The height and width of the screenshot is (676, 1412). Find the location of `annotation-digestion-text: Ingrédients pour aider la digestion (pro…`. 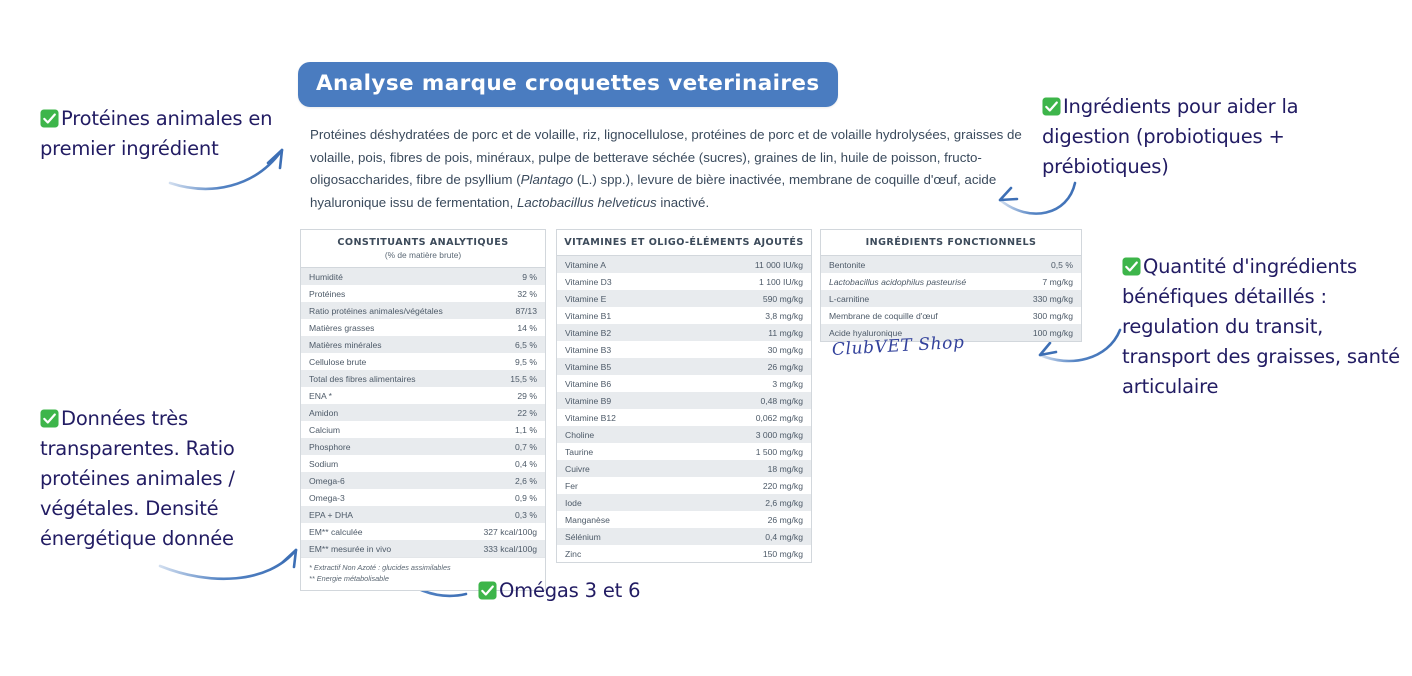

annotation-digestion-text: Ingrédients pour aider la digestion (pro… is located at coordinates (1170, 136).